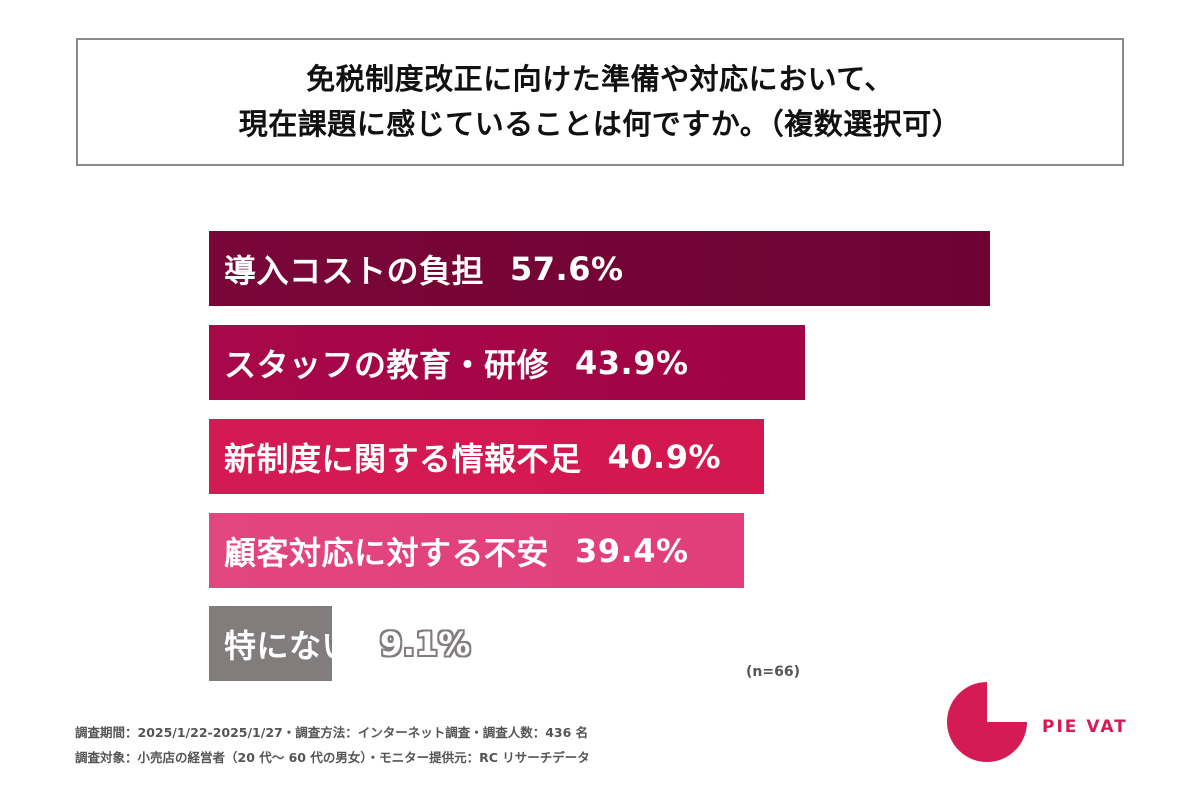  I want to click on bar-info-shortage, so click(486, 456).